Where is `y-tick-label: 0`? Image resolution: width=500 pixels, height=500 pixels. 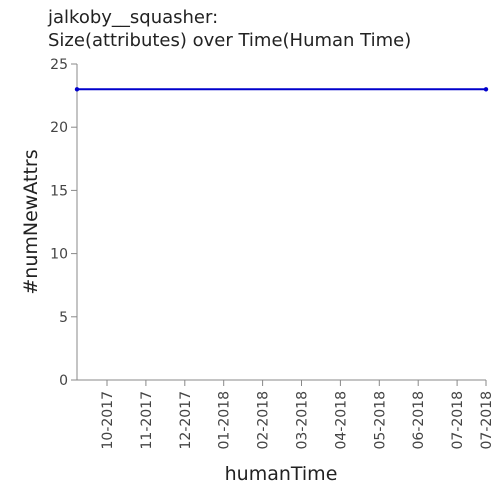 y-tick-label: 0 is located at coordinates (63, 381).